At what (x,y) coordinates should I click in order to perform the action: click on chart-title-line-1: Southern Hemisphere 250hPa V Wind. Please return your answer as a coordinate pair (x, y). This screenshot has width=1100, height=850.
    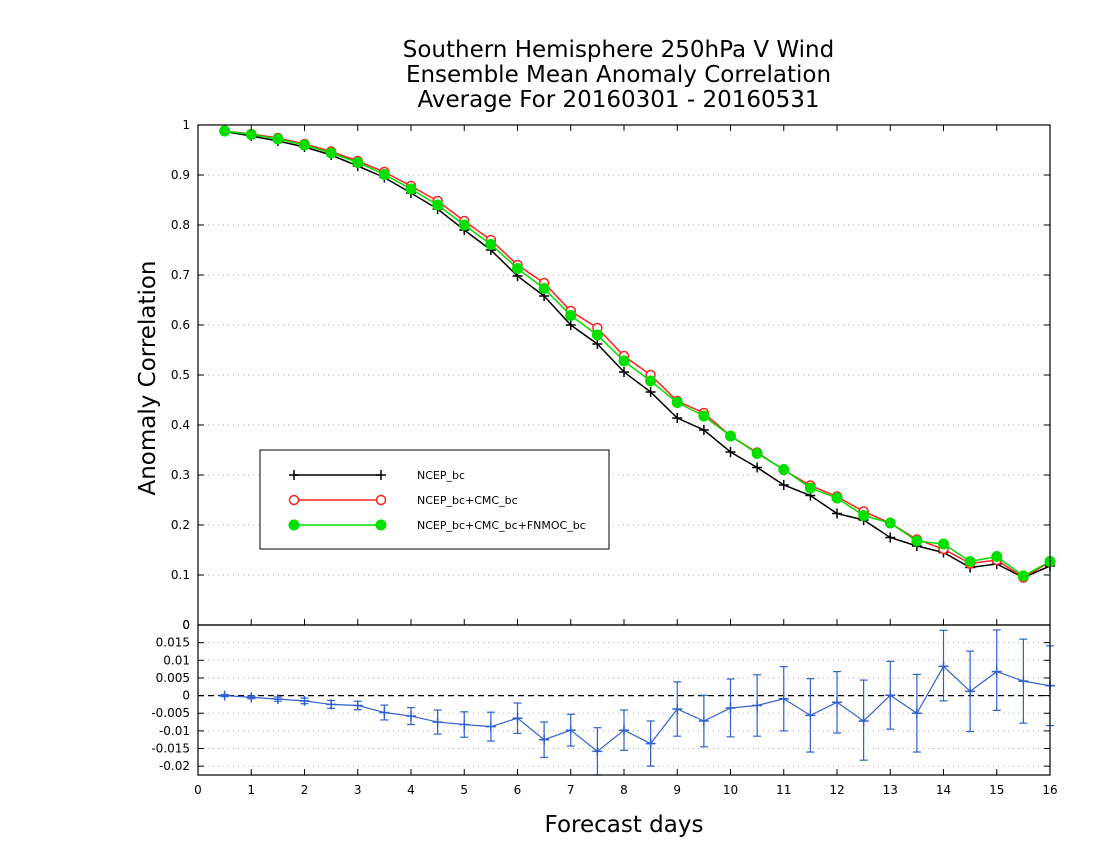
    Looking at the image, I should click on (618, 50).